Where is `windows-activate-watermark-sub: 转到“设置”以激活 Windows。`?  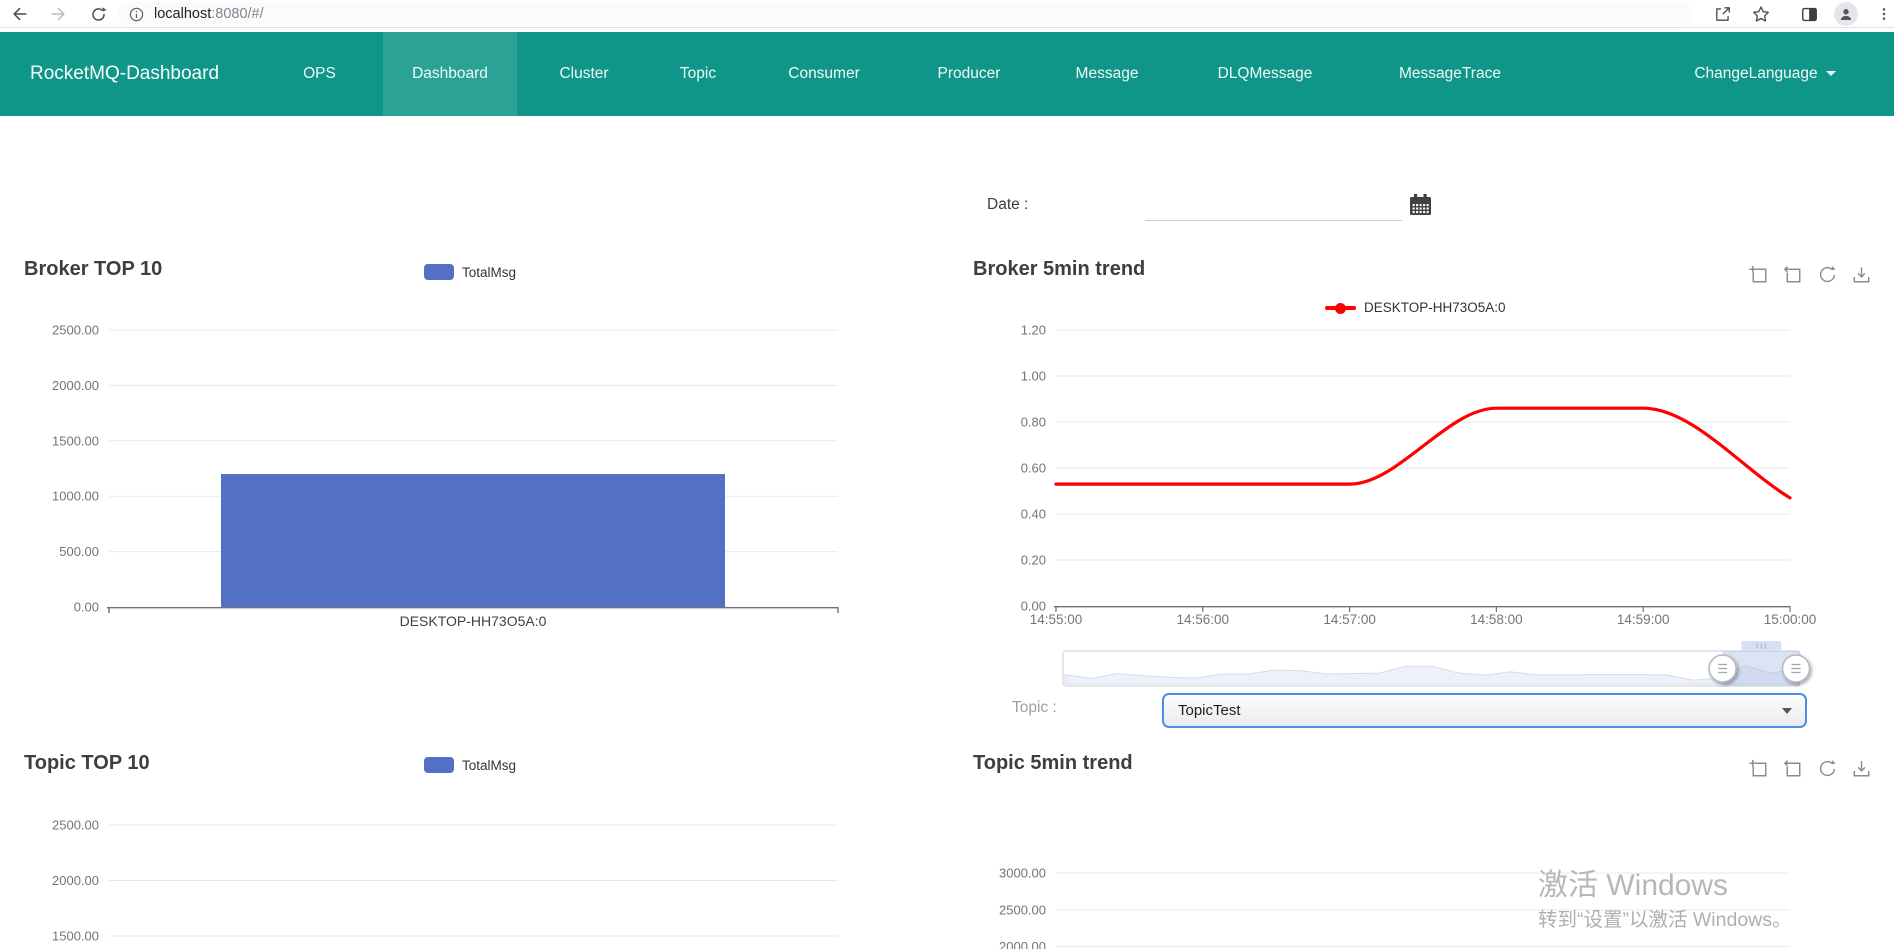
windows-activate-watermark-sub: 转到“设置”以激活 Windows。 is located at coordinates (1665, 920).